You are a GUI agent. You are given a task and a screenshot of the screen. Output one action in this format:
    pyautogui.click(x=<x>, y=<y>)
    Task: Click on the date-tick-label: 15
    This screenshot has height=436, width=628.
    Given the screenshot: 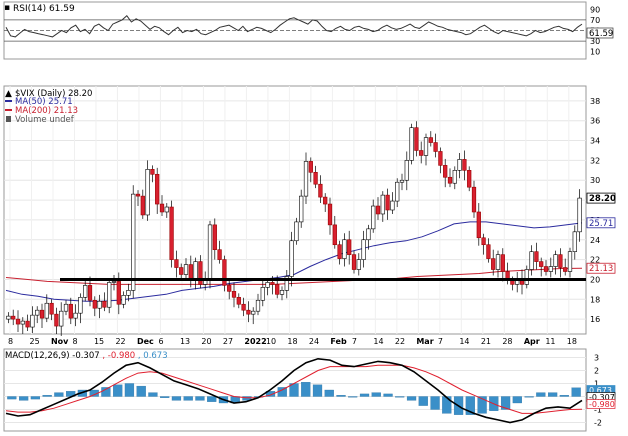 What is the action you would take?
    pyautogui.click(x=99, y=341)
    